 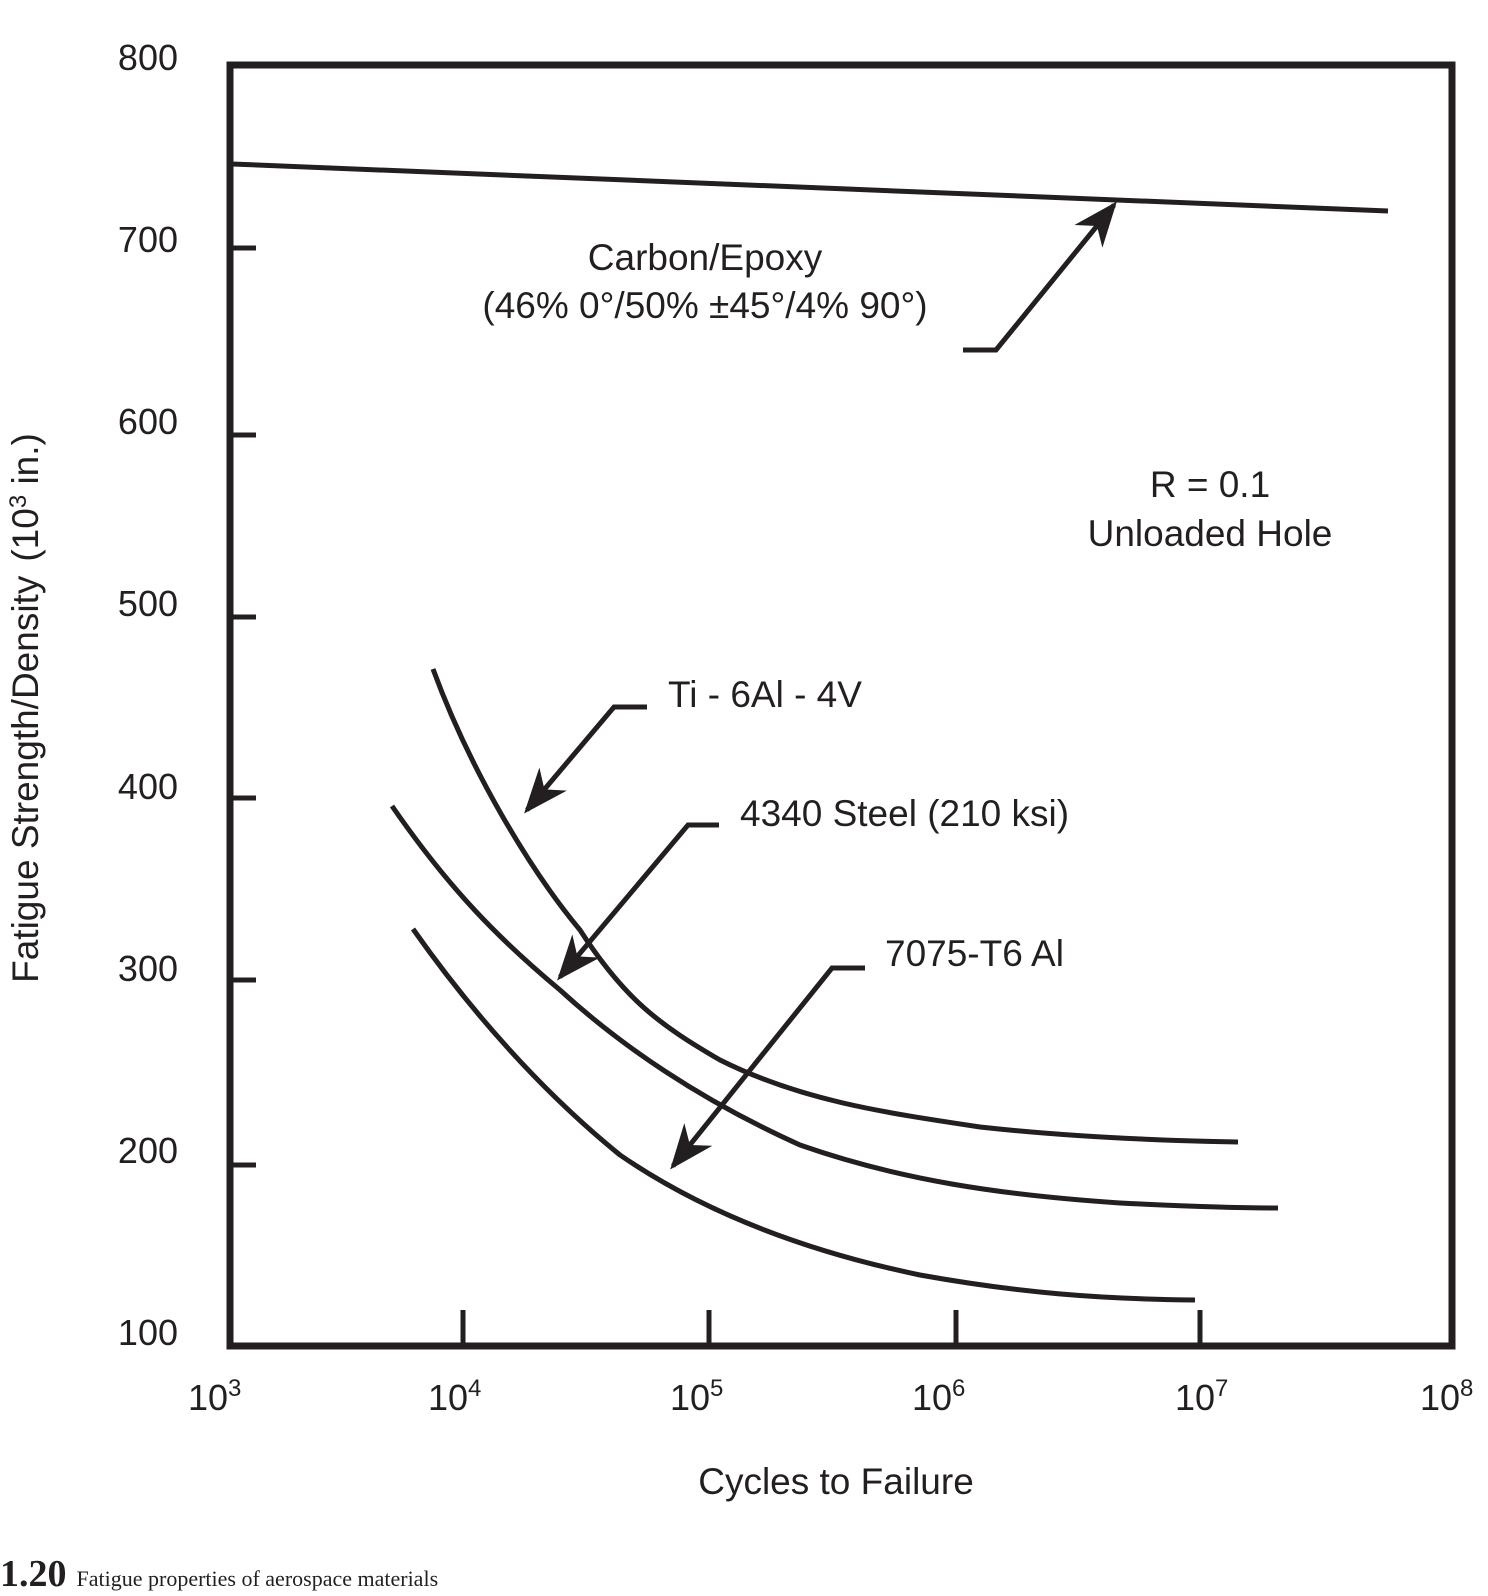 What do you see at coordinates (705, 257) in the screenshot?
I see `carbon-epoxy-label: Carbon/Epoxy` at bounding box center [705, 257].